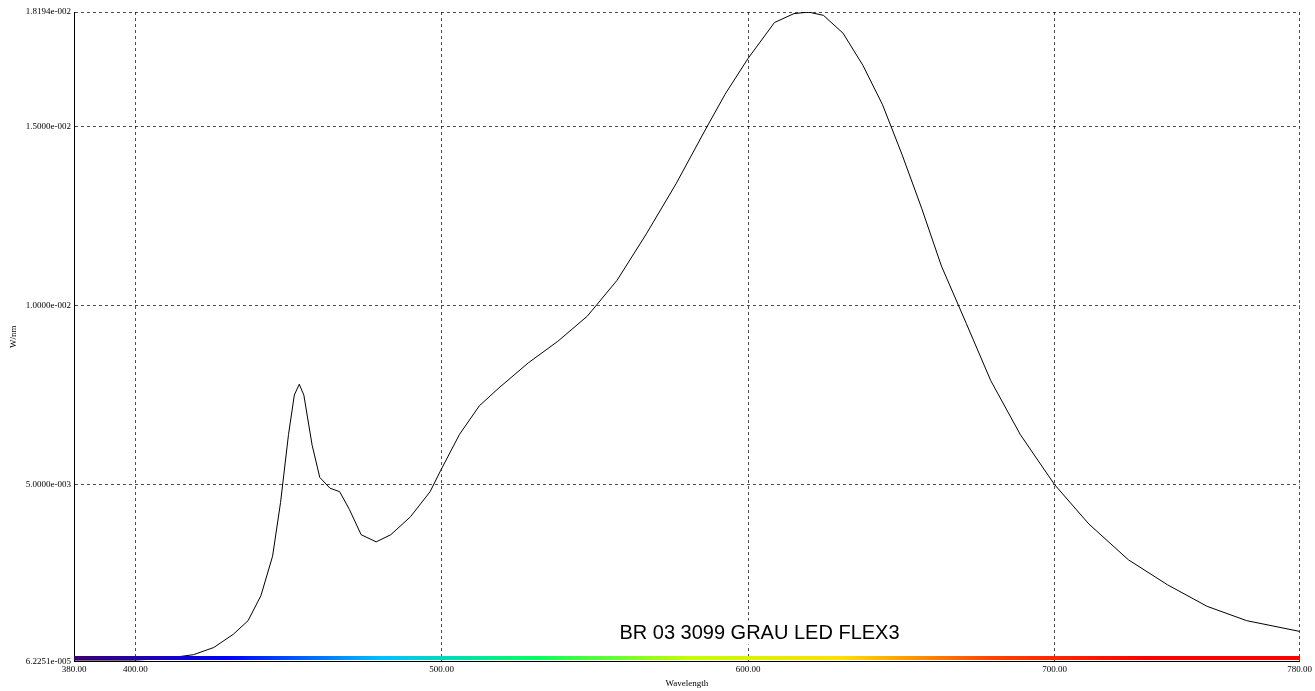 The height and width of the screenshot is (691, 1315). Describe the element at coordinates (48, 660) in the screenshot. I see `y-tick-label: 6.2251e-005` at that location.